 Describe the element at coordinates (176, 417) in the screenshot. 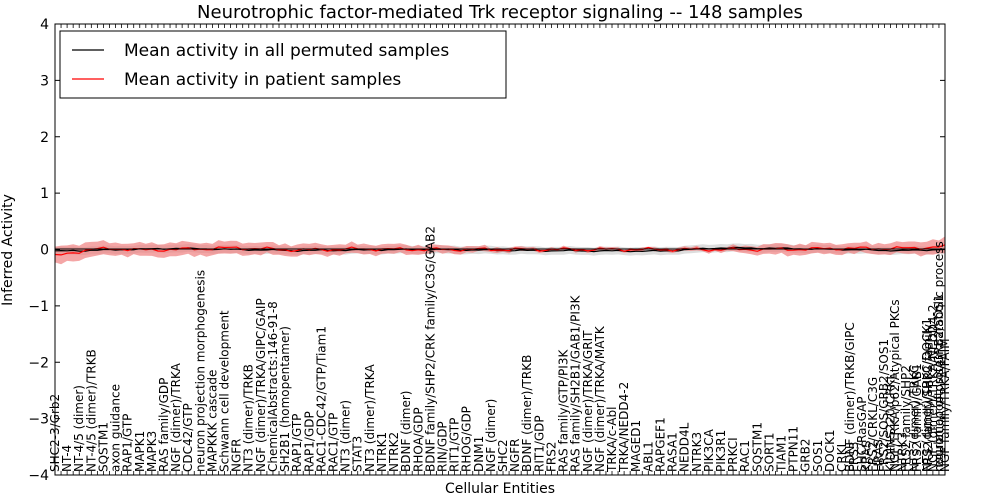

I see `x-tick-label: NGF (dimer)/TRKA` at that location.